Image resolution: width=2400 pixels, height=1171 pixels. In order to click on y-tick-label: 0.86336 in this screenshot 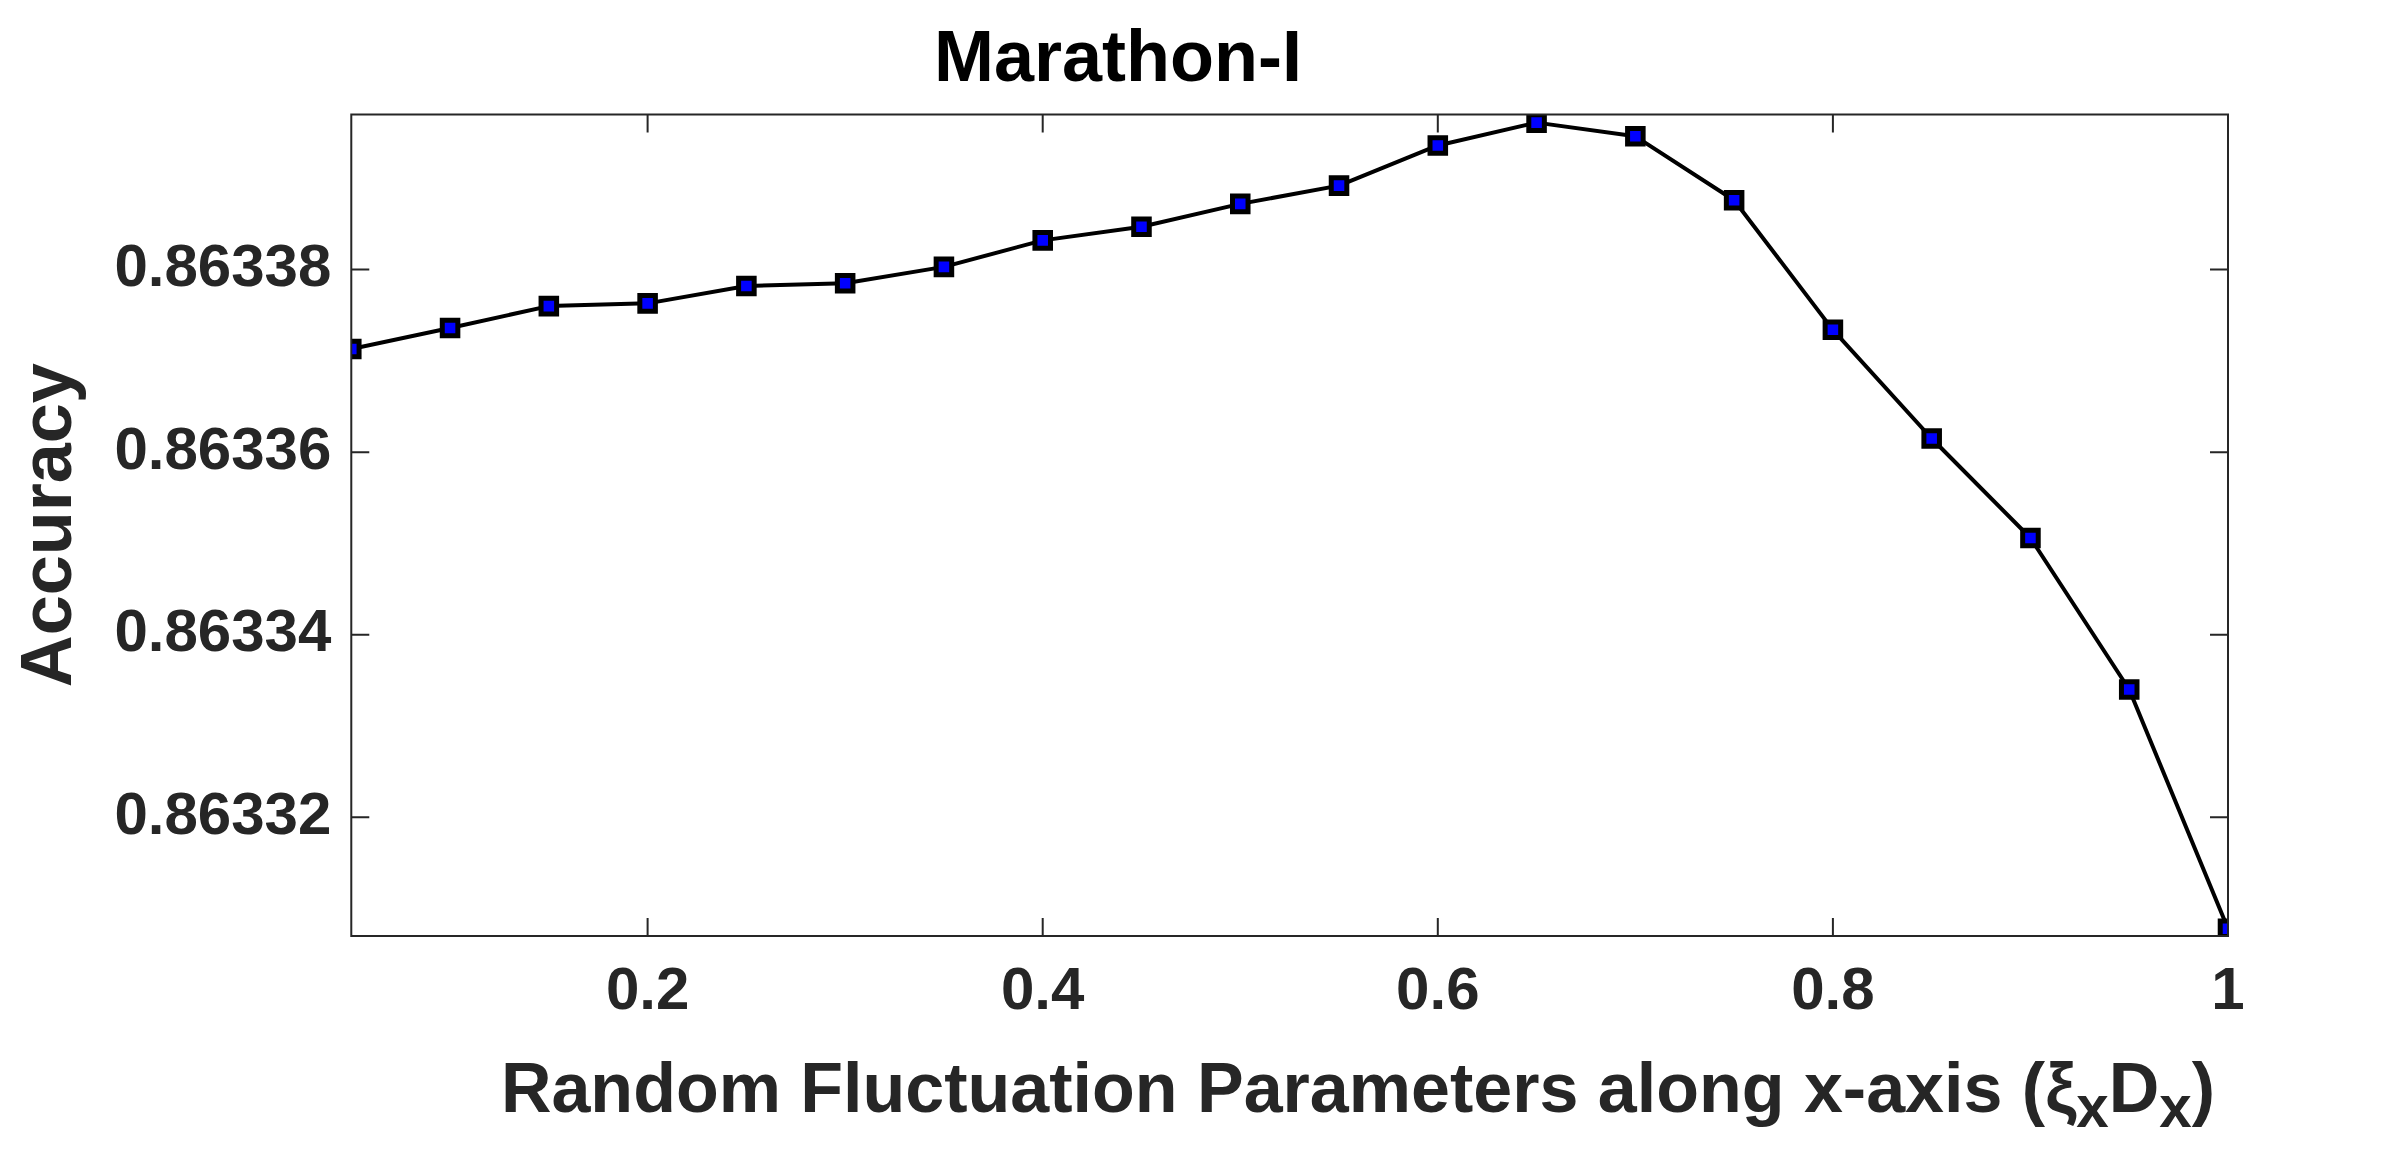, I will do `click(223, 448)`.